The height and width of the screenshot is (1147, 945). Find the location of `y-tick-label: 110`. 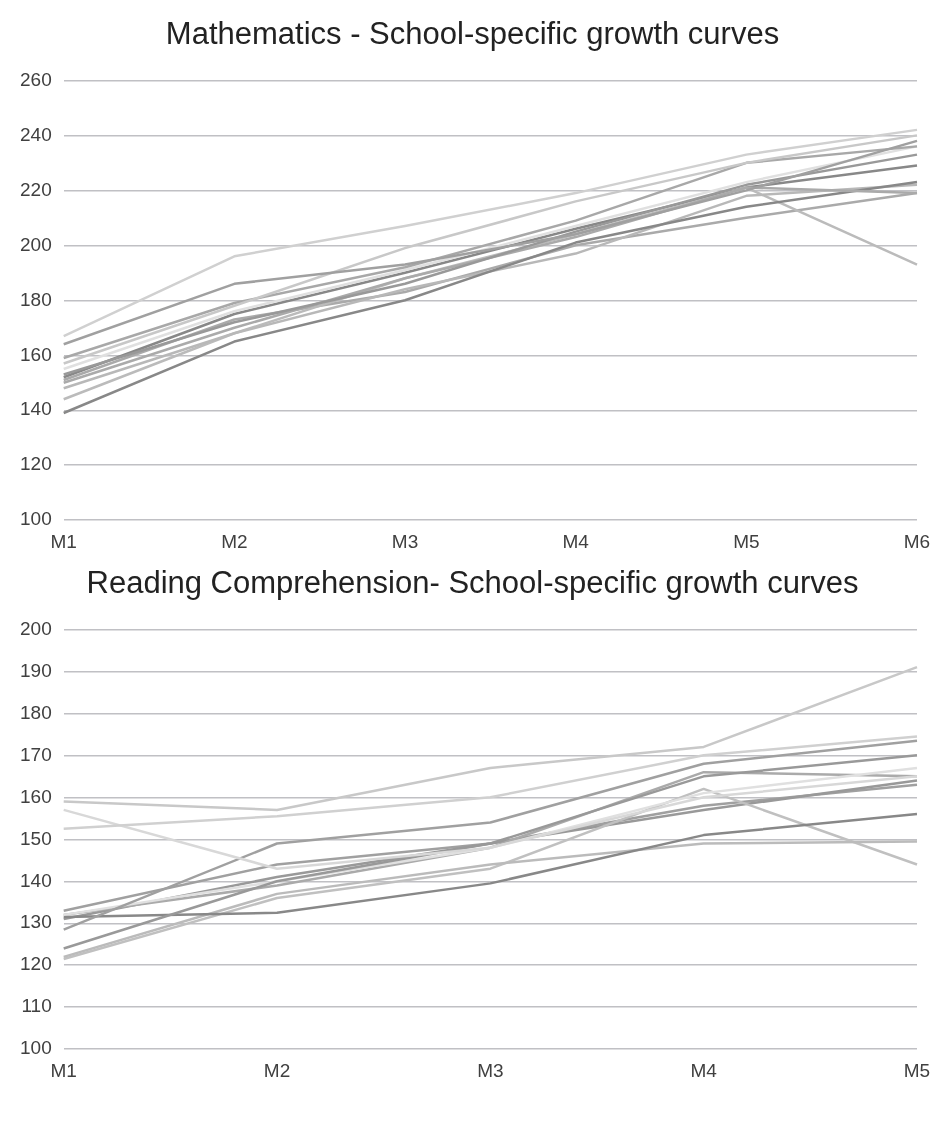

y-tick-label: 110 is located at coordinates (36, 1006).